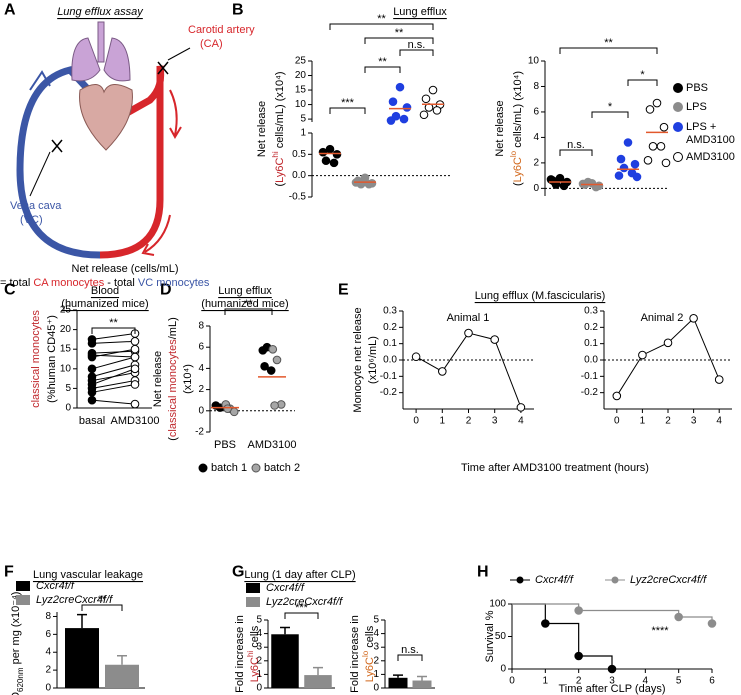 This screenshot has width=741, height=695. I want to click on x-tick-label: 0, so click(512, 681).